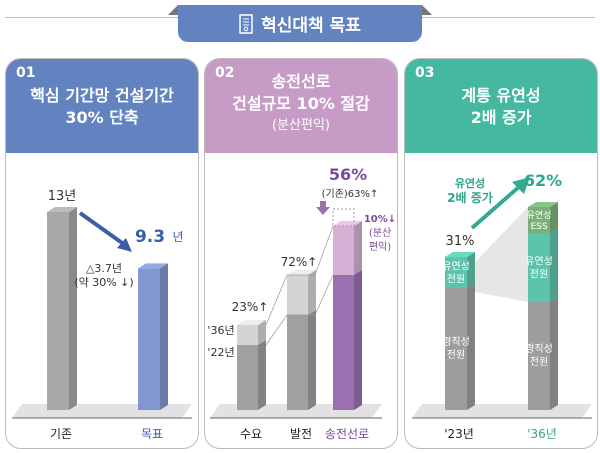 Image resolution: width=600 pixels, height=453 pixels. What do you see at coordinates (301, 81) in the screenshot?
I see `title-line: 송전선로` at bounding box center [301, 81].